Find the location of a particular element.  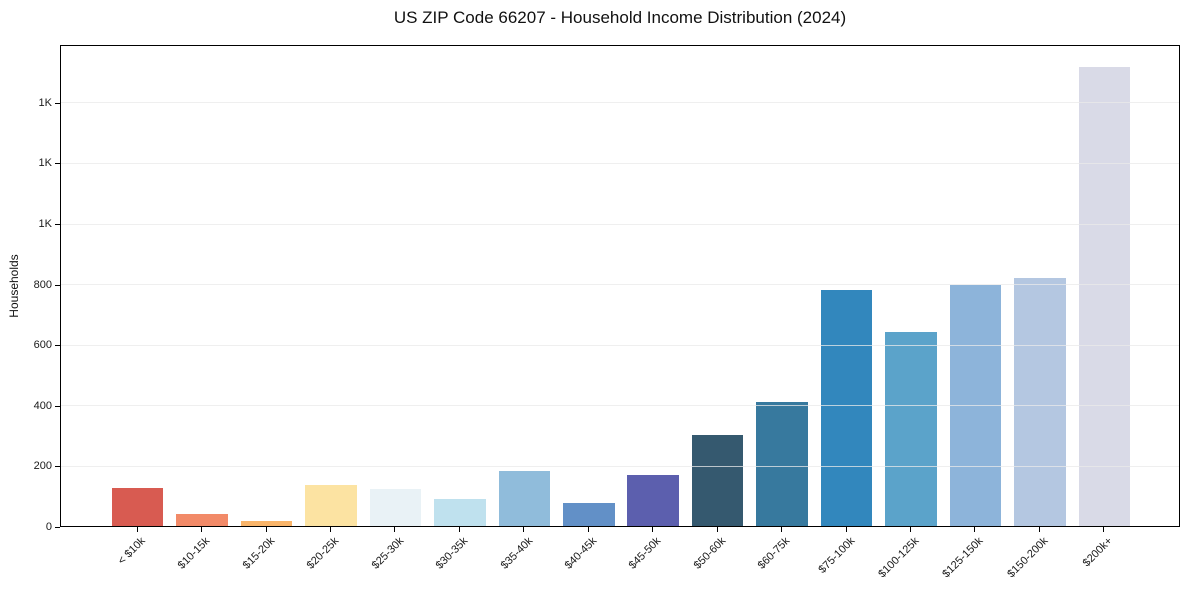

x-tick-label: $15-20k is located at coordinates (259, 553).